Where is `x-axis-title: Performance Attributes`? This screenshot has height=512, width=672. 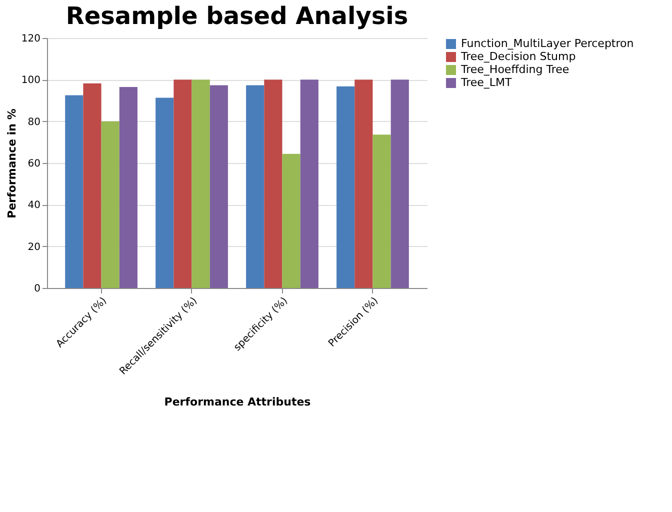
x-axis-title: Performance Attributes is located at coordinates (238, 402).